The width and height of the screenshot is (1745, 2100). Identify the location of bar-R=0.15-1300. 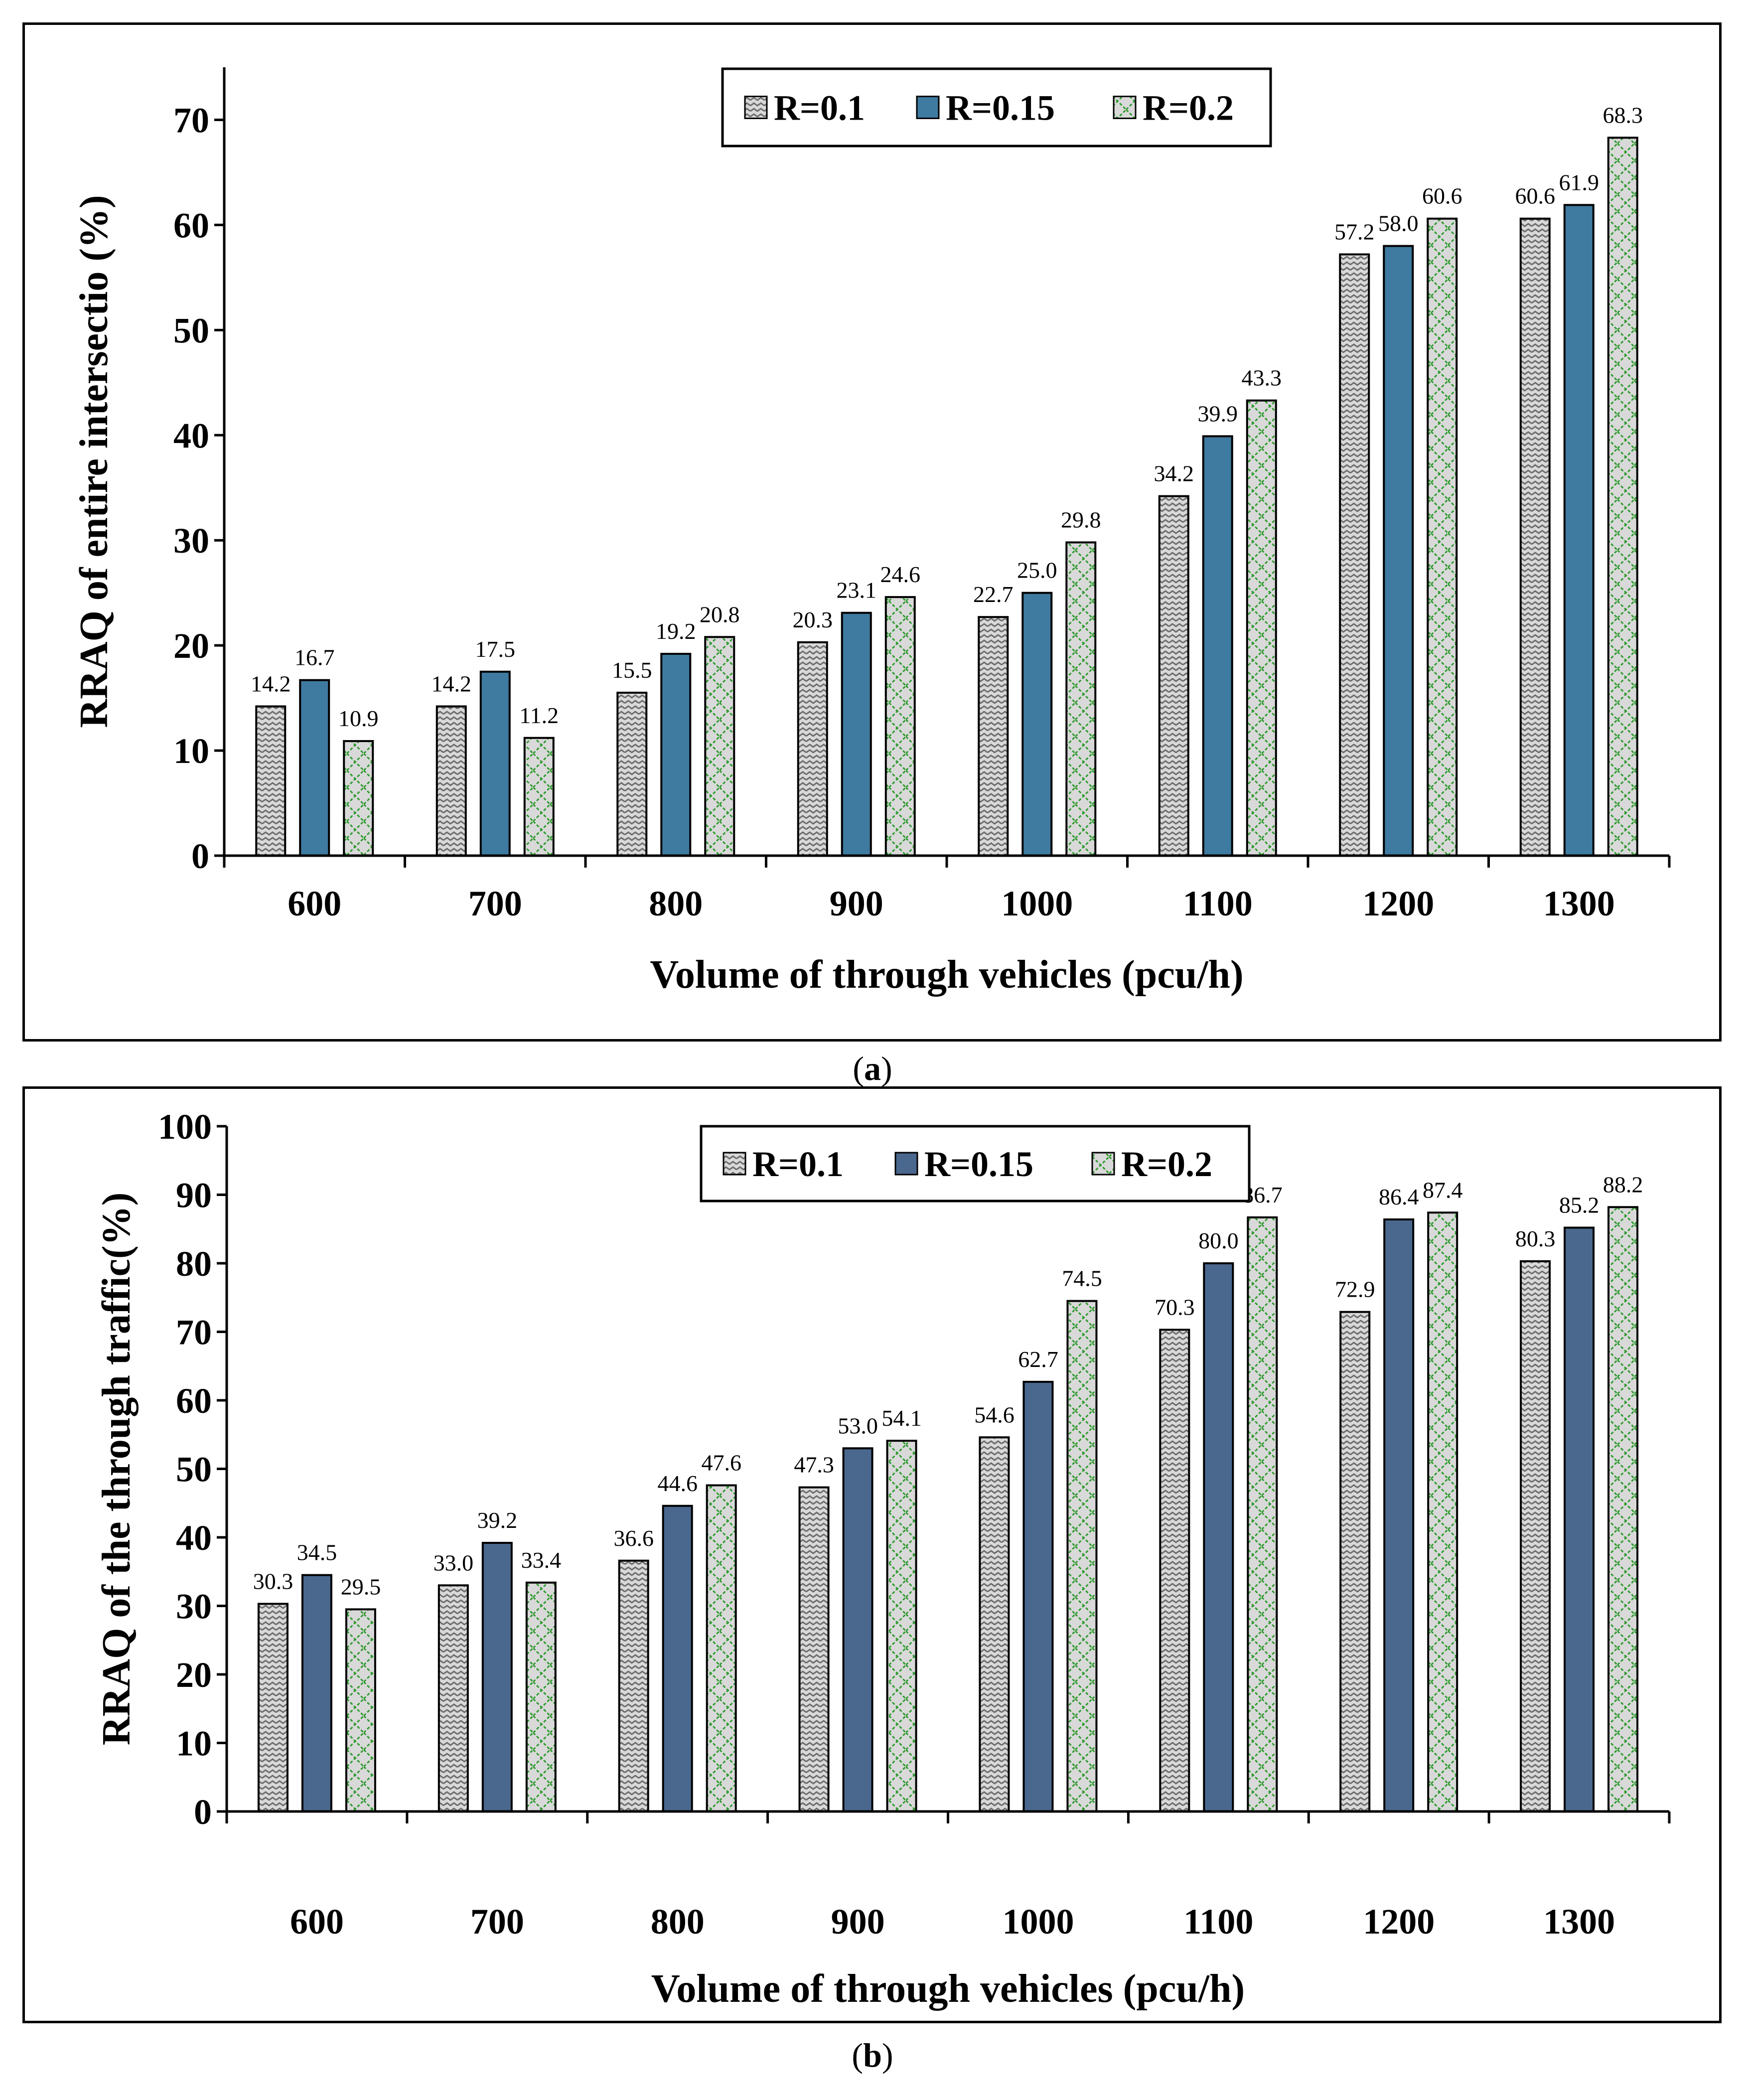
(1580, 1519).